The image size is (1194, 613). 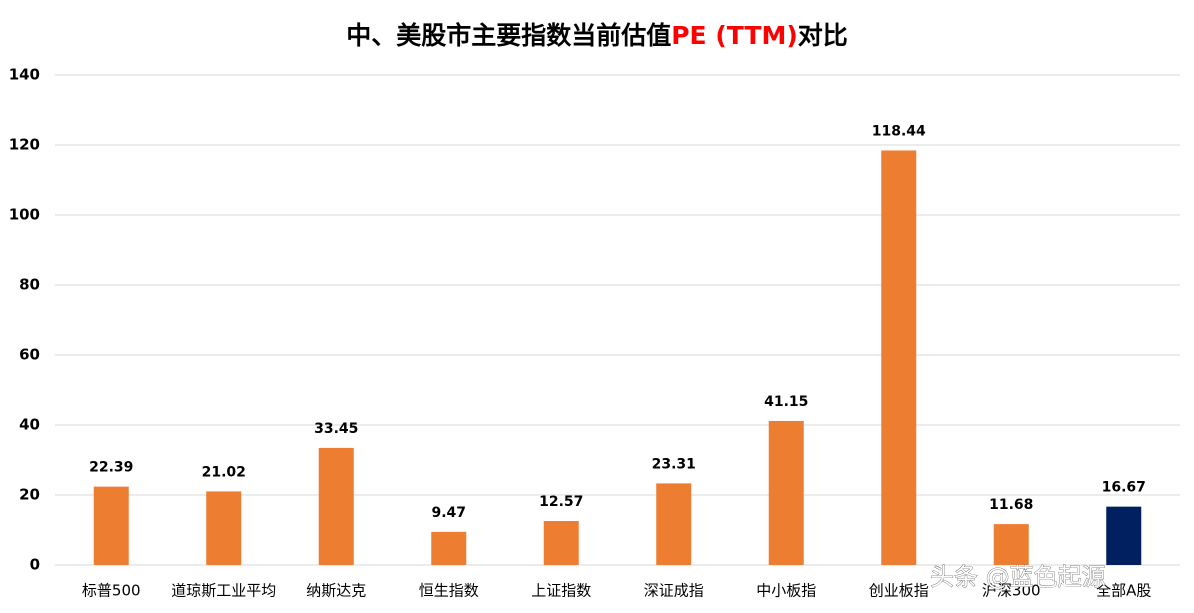 I want to click on x-tick-label: 深证成指, so click(x=674, y=591).